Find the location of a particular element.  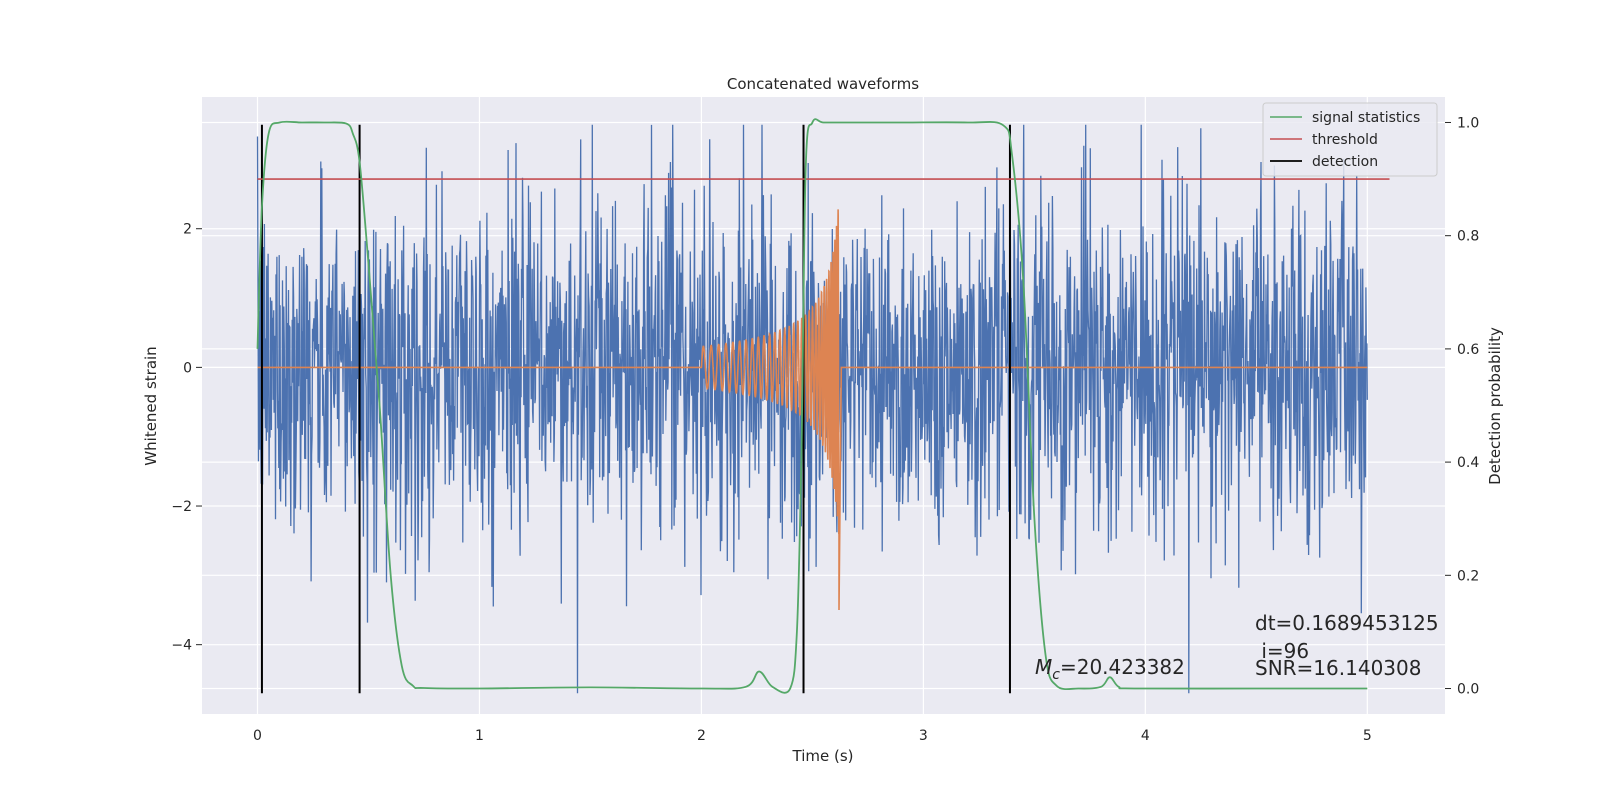

legend: signal statistics threshold detection is located at coordinates (1350, 139).